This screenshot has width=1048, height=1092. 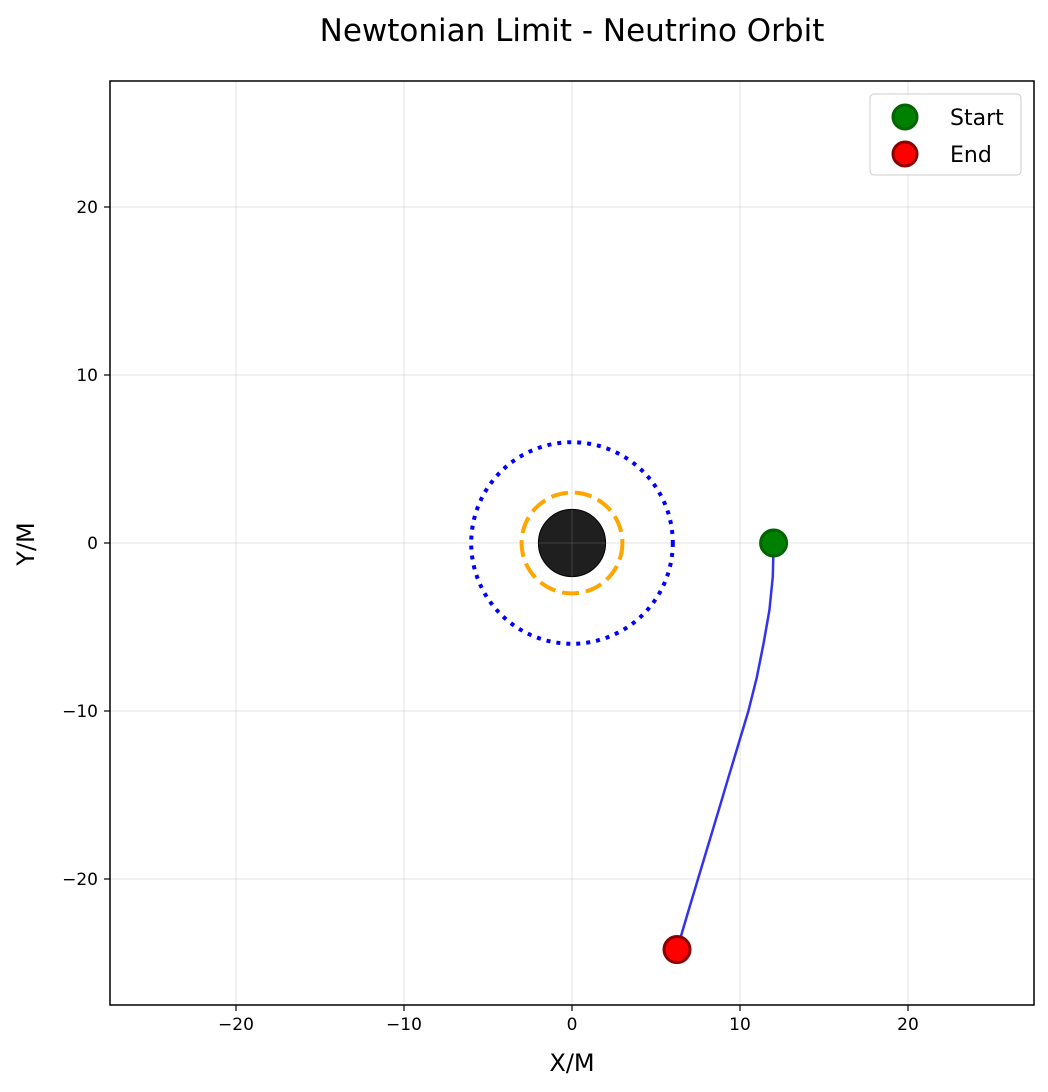 I want to click on legend: Start End, so click(x=945, y=134).